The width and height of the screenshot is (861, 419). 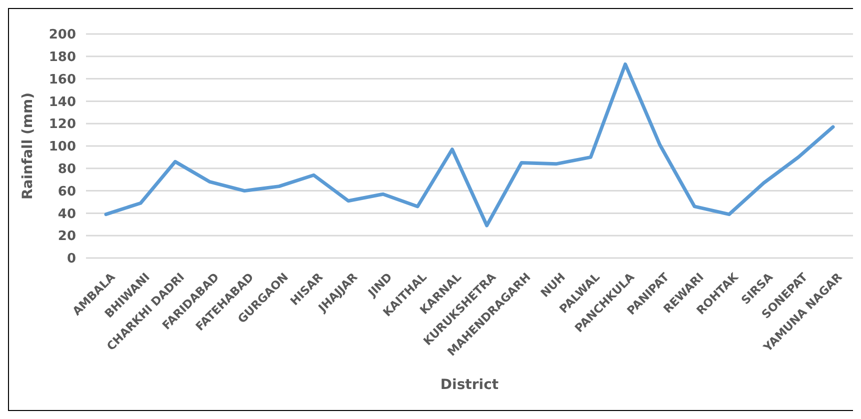 I want to click on y-tick-label: 120, so click(x=62, y=124).